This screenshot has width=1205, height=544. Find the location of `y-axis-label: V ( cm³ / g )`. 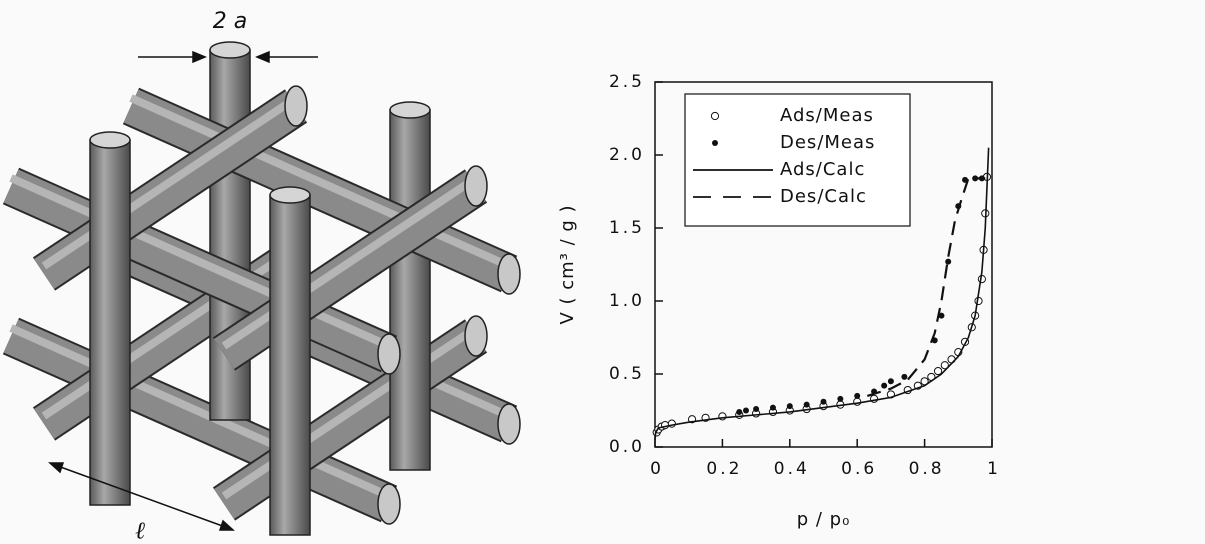

y-axis-label: V ( cm³ / g ) is located at coordinates (567, 264).